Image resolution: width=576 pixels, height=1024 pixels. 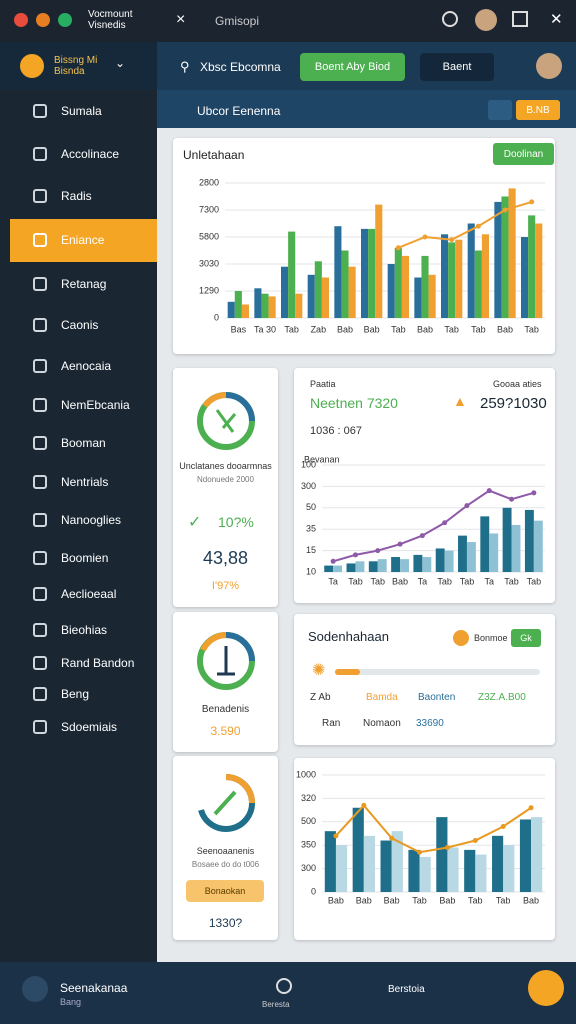 What do you see at coordinates (84, 630) in the screenshot?
I see `menu-item: Bieohias` at bounding box center [84, 630].